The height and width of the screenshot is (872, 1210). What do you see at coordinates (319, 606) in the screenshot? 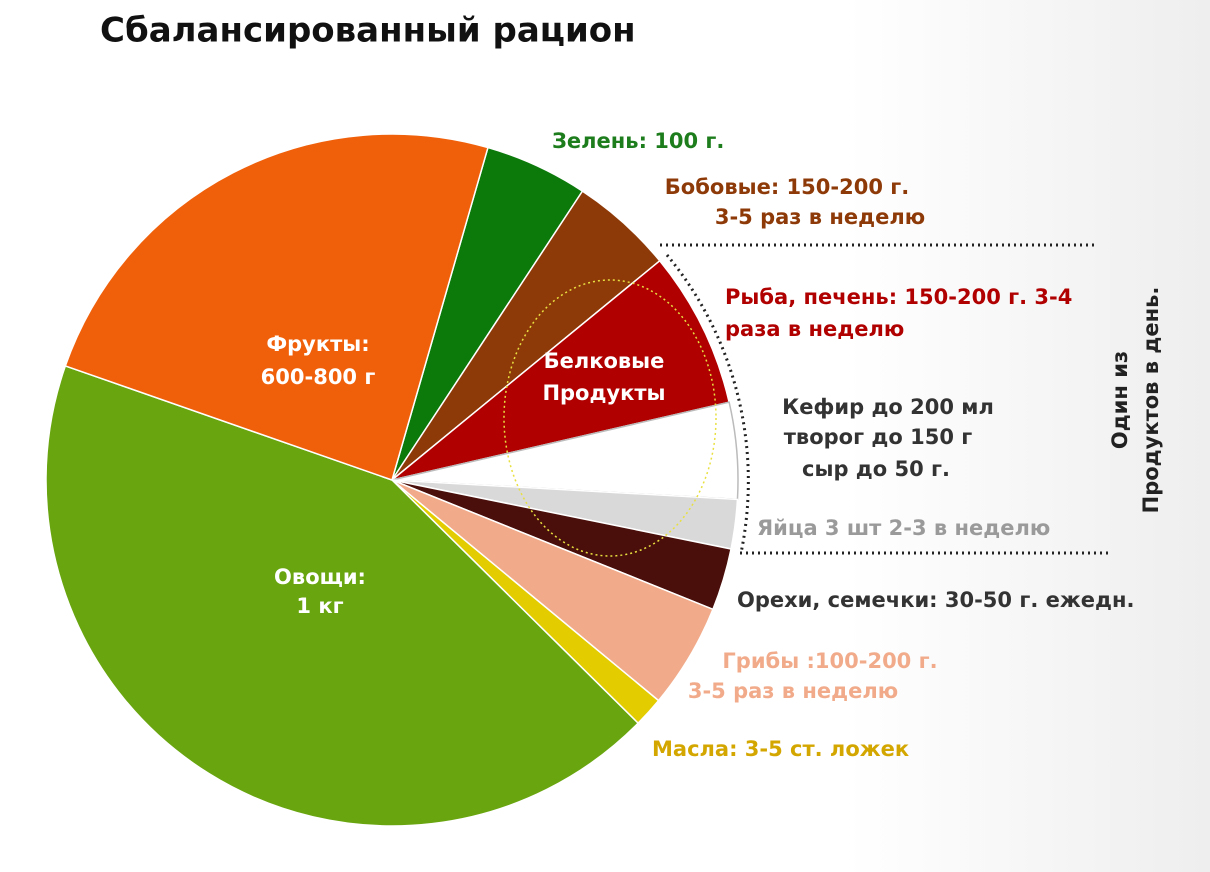
I see `slice-label: 1 кг` at bounding box center [319, 606].